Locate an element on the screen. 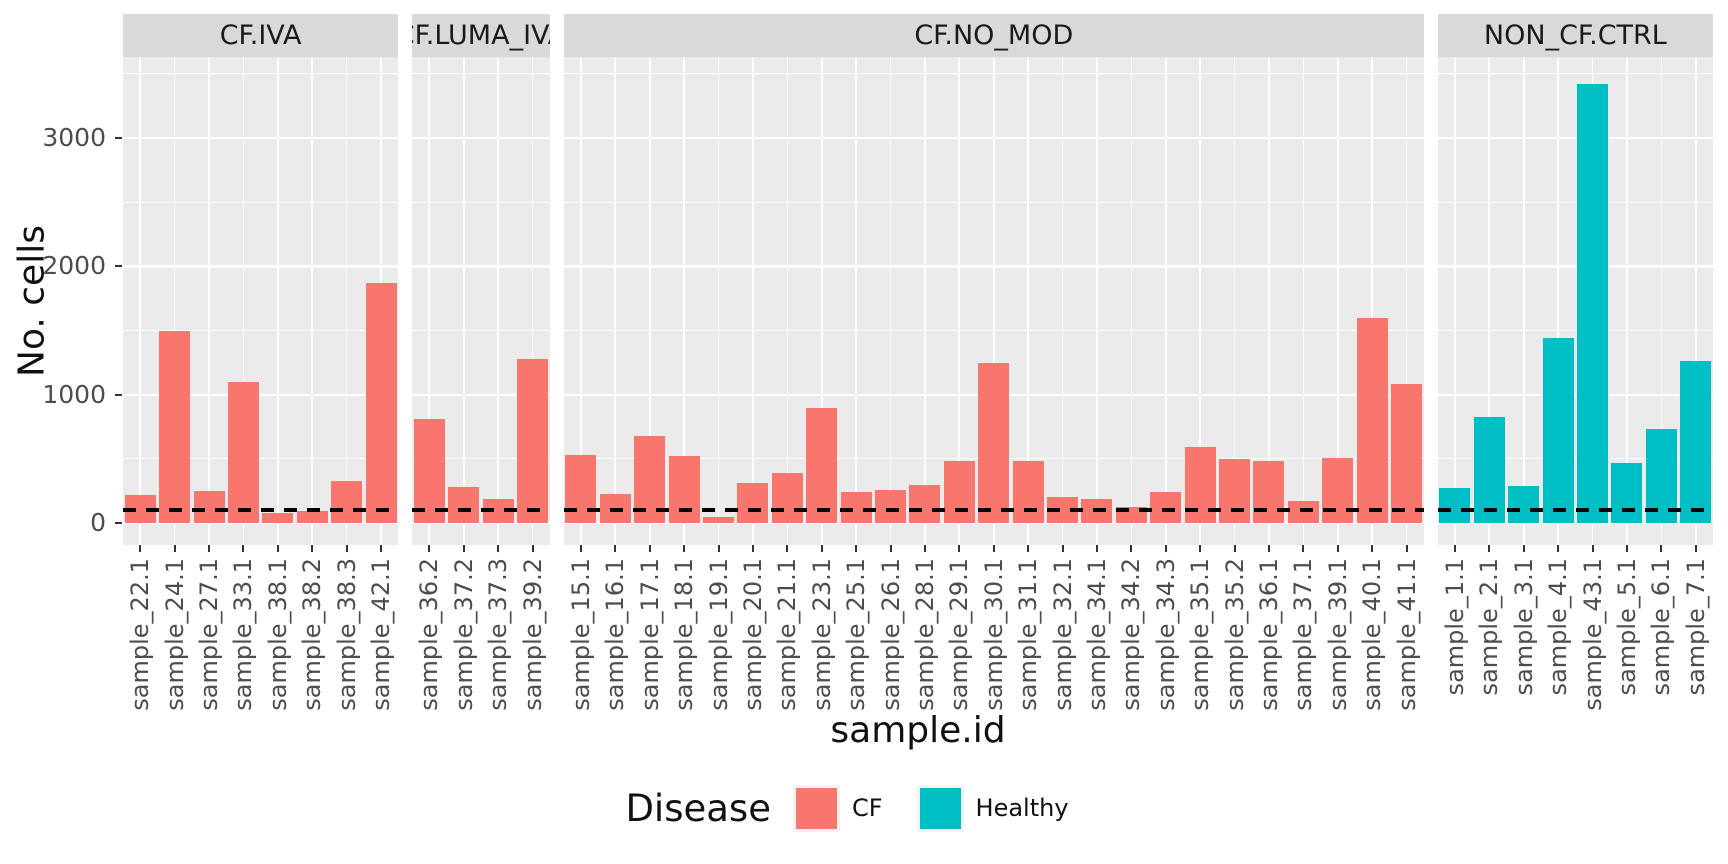 This screenshot has width=1728, height=864. bar-sample_4.1 is located at coordinates (1558, 430).